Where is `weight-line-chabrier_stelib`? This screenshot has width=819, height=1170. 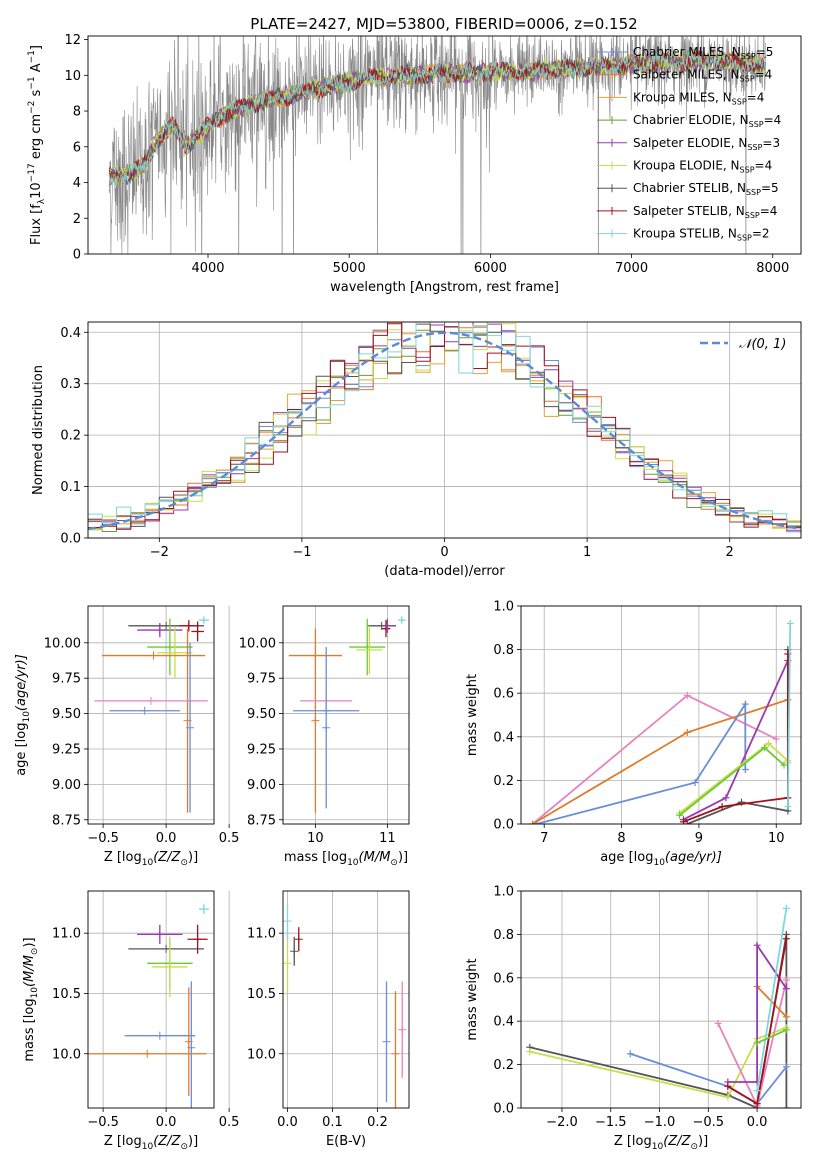
weight-line-chabrier_stelib is located at coordinates (658, 1021).